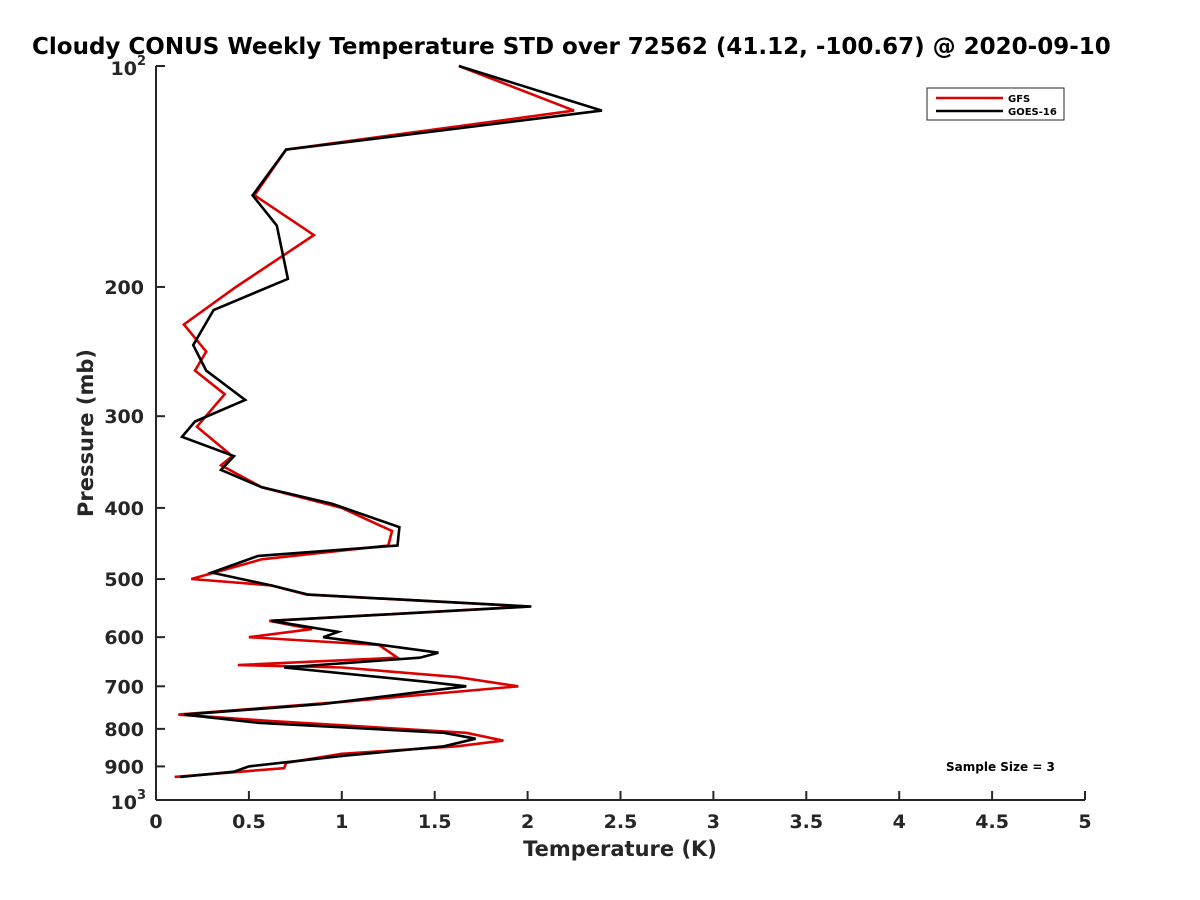 This screenshot has width=1200, height=900. What do you see at coordinates (1000, 767) in the screenshot?
I see `sample-size-annotation: Sample Size = 3` at bounding box center [1000, 767].